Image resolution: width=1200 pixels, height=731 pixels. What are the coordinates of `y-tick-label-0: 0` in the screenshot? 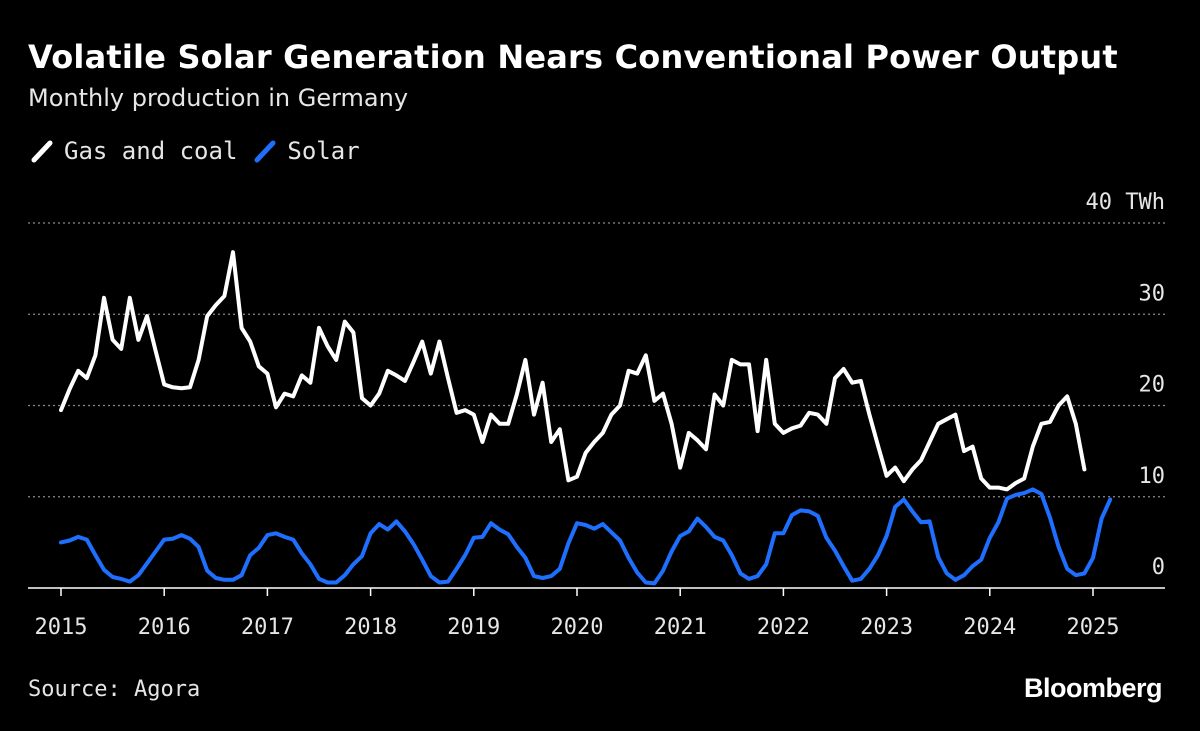 It's located at (1158, 567).